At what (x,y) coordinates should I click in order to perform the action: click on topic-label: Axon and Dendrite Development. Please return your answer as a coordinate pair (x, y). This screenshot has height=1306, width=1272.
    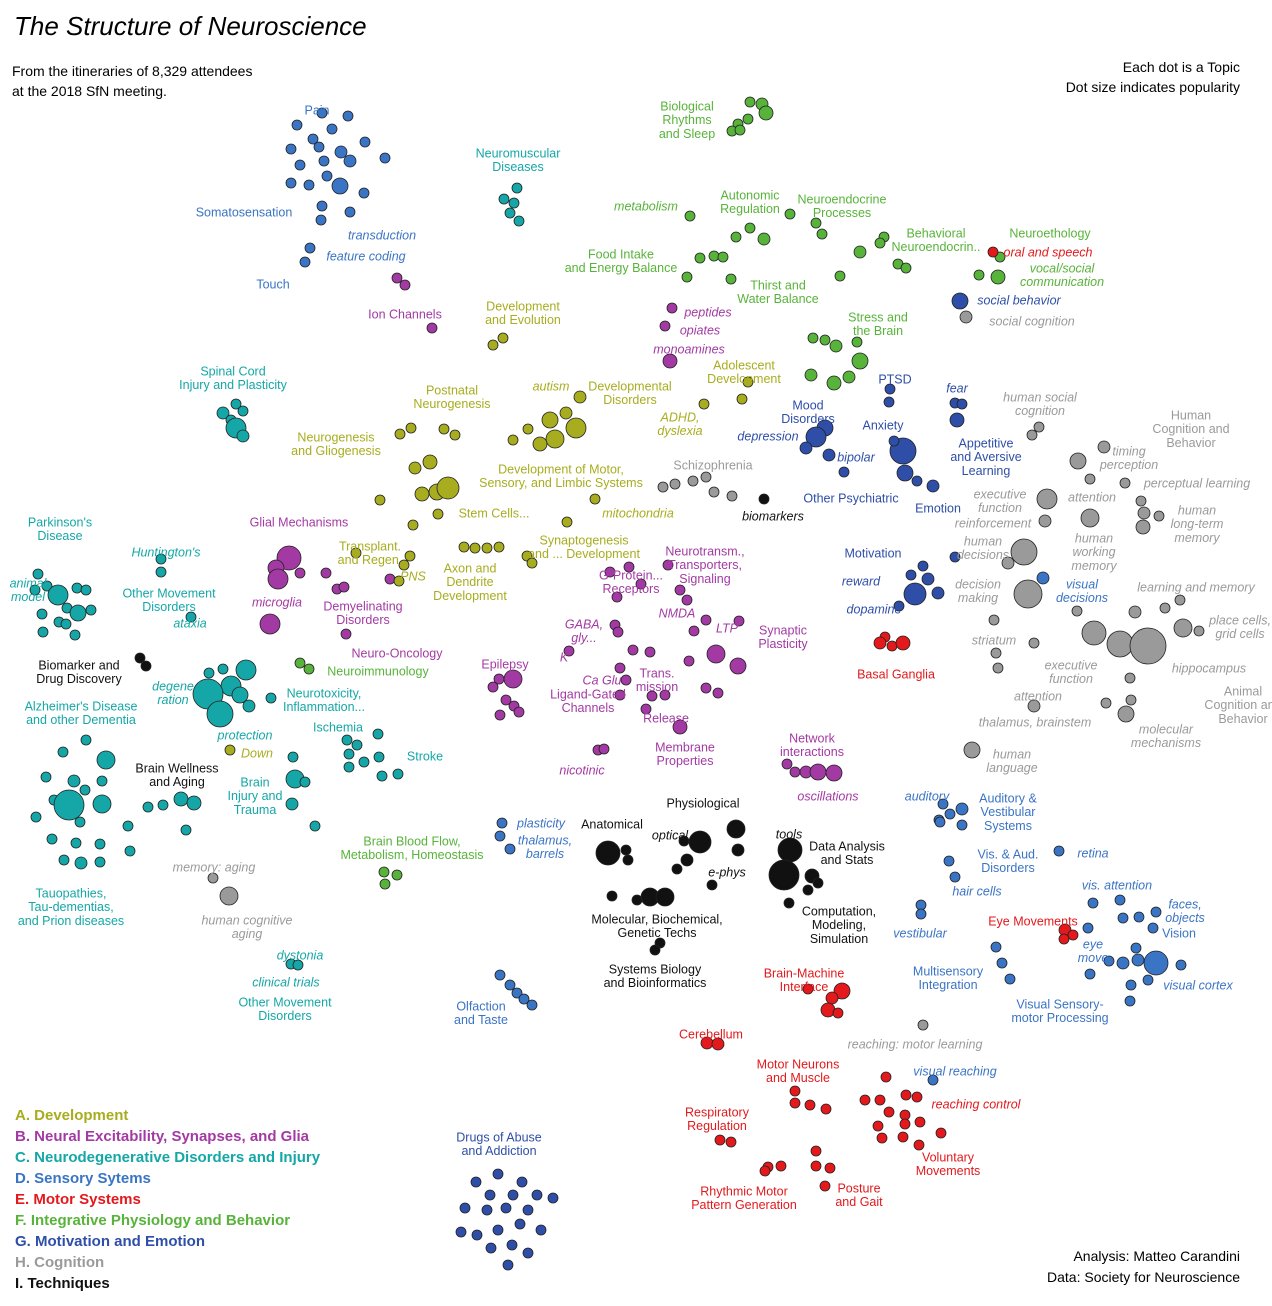
    Looking at the image, I should click on (470, 582).